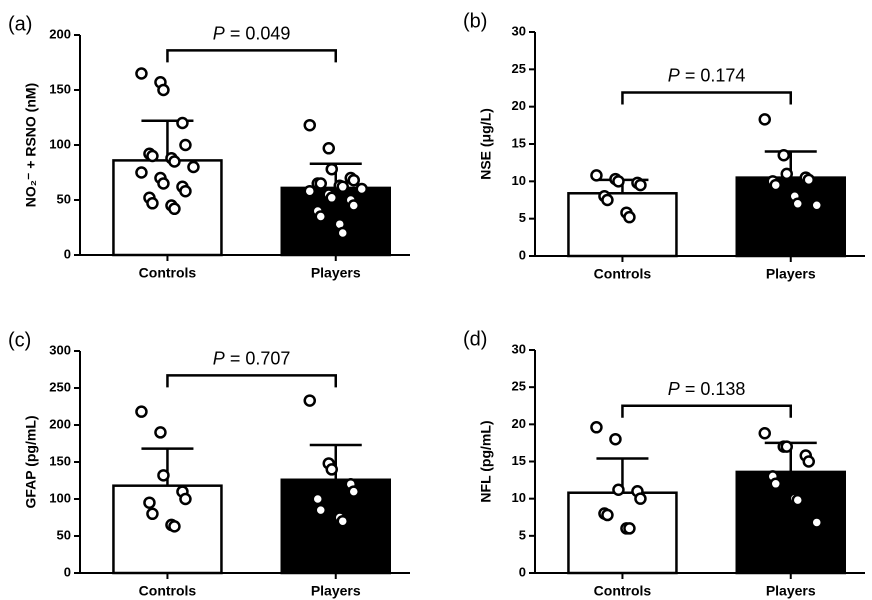 The width and height of the screenshot is (872, 600). What do you see at coordinates (486, 144) in the screenshot?
I see `y-axis-label: NSE (μg/L)` at bounding box center [486, 144].